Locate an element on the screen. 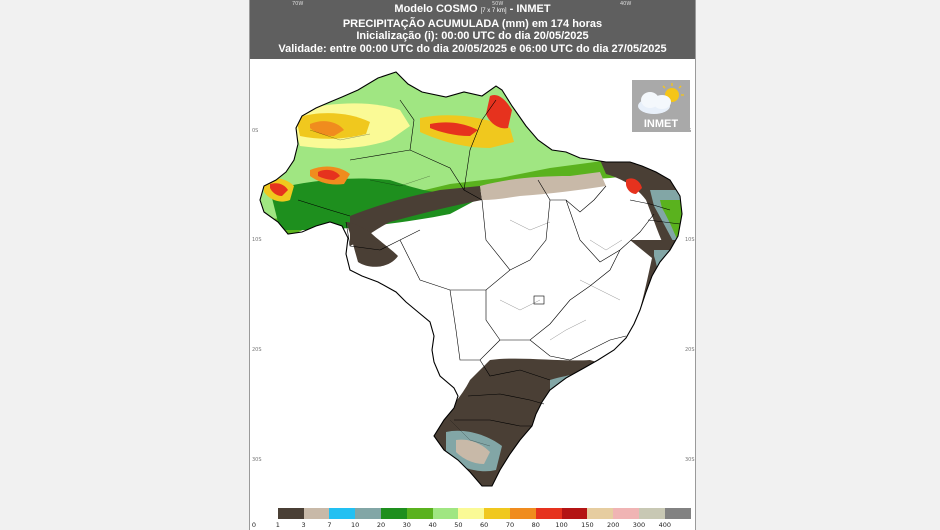 The width and height of the screenshot is (940, 530). rain-espirito-santo is located at coordinates (650, 333).